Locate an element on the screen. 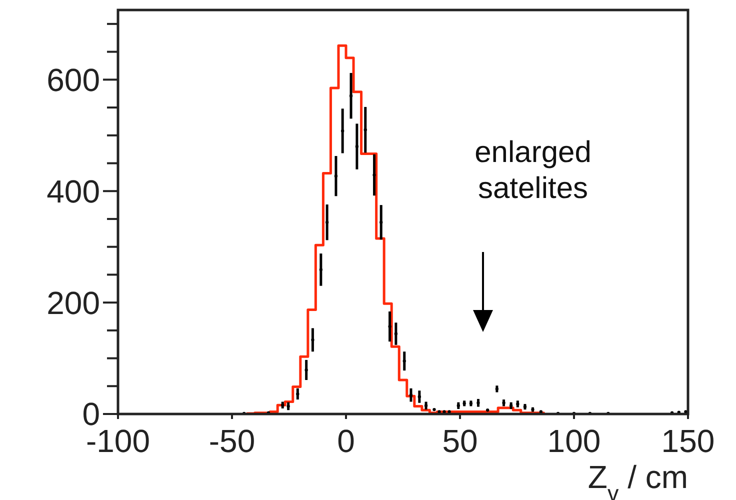 The image size is (736, 500). y-tick-label: 400 is located at coordinates (73, 191).